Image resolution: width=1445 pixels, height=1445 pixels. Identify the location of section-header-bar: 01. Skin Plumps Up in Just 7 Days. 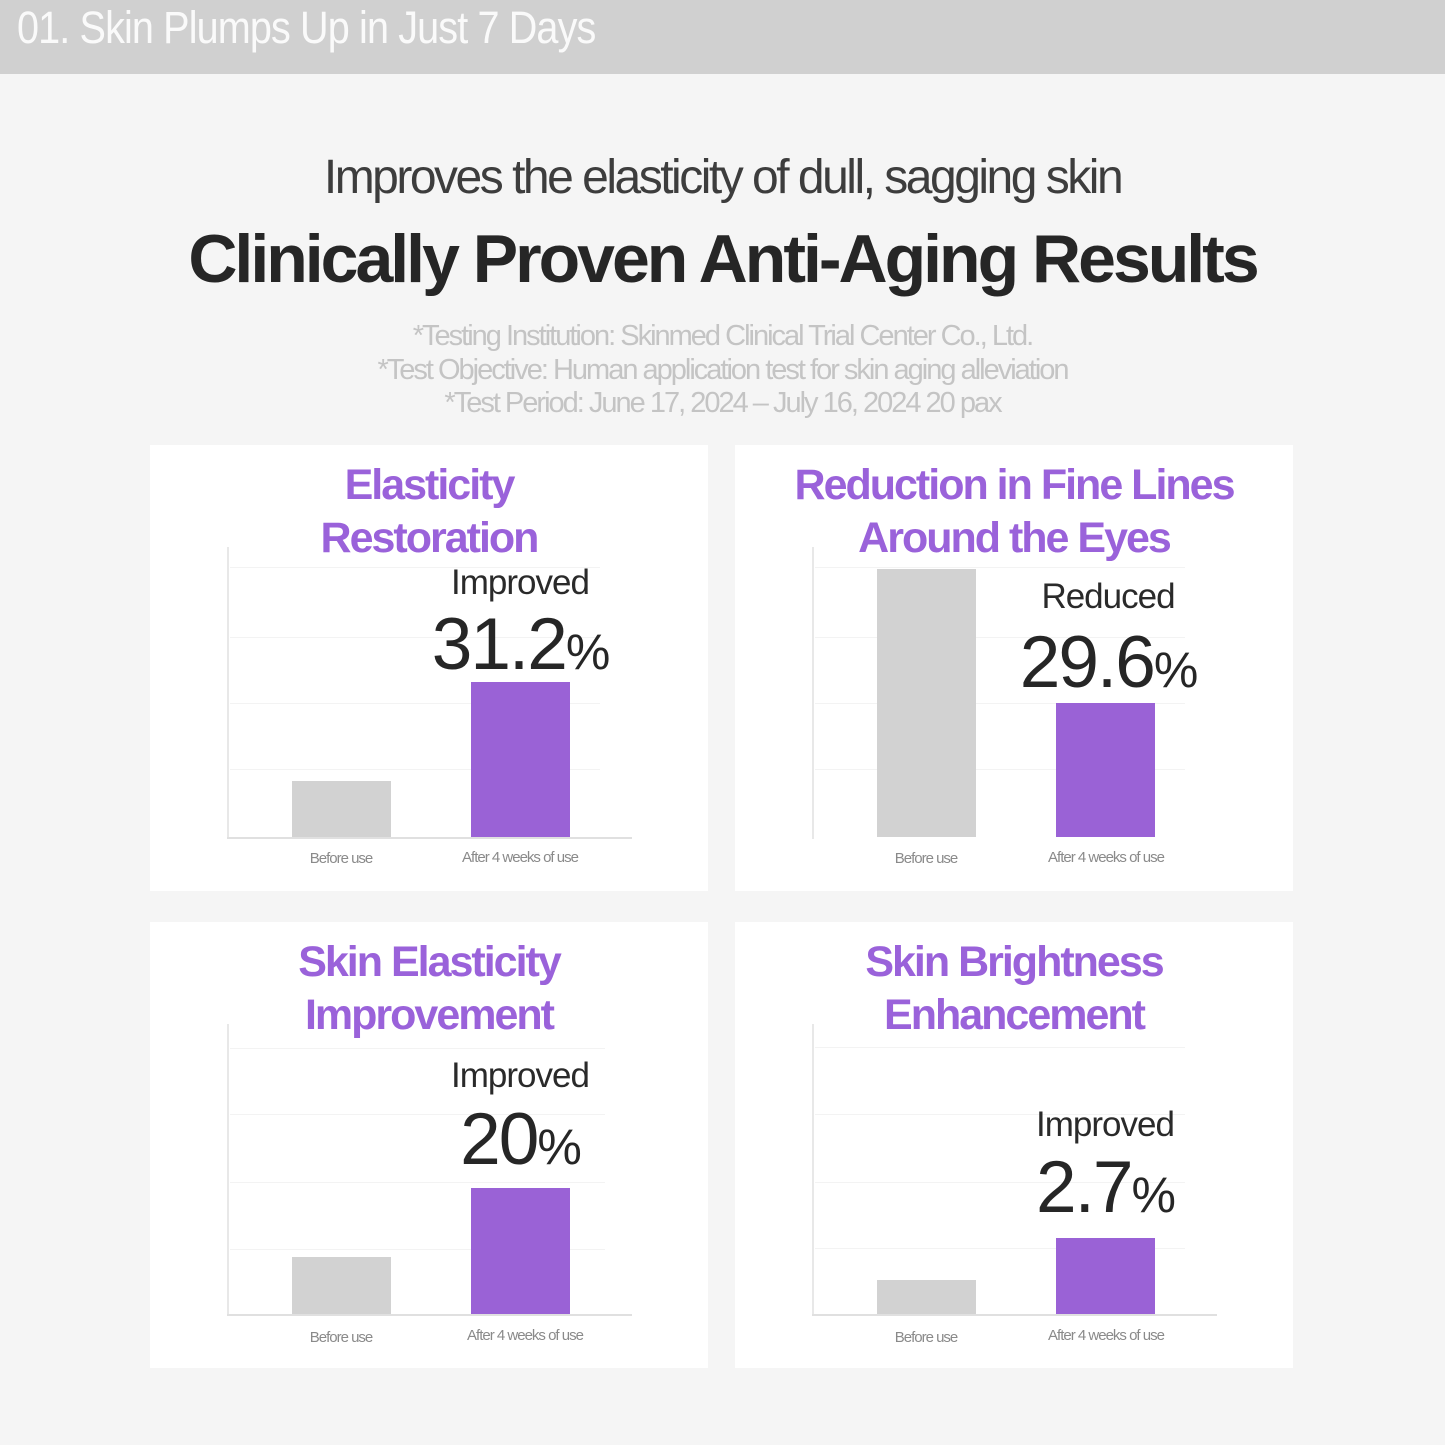
(722, 37).